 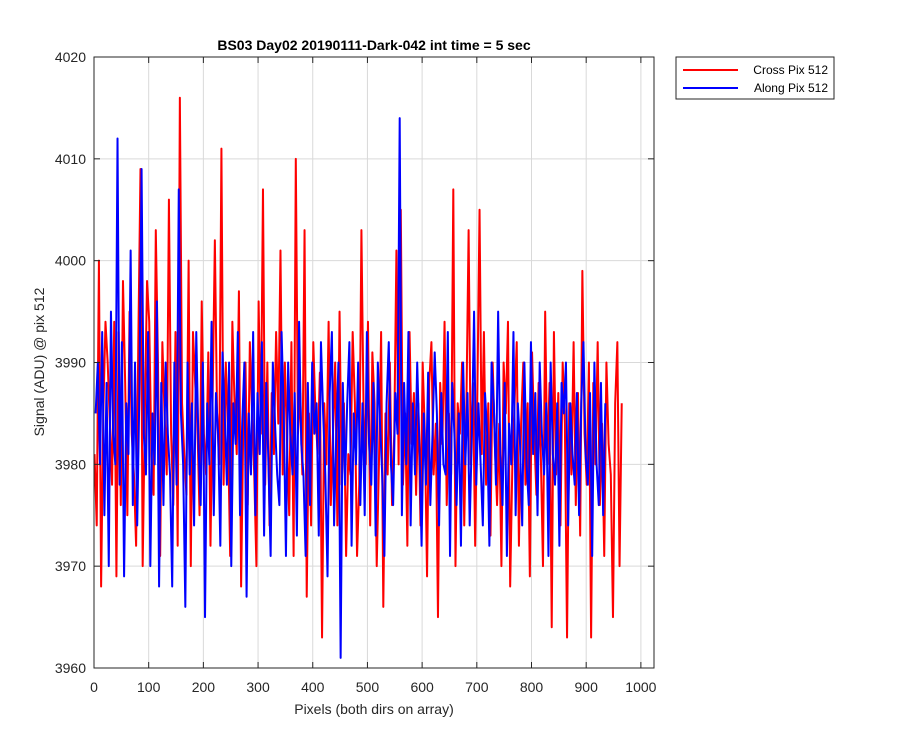 What do you see at coordinates (587, 687) in the screenshot?
I see `x-tick-label: 900` at bounding box center [587, 687].